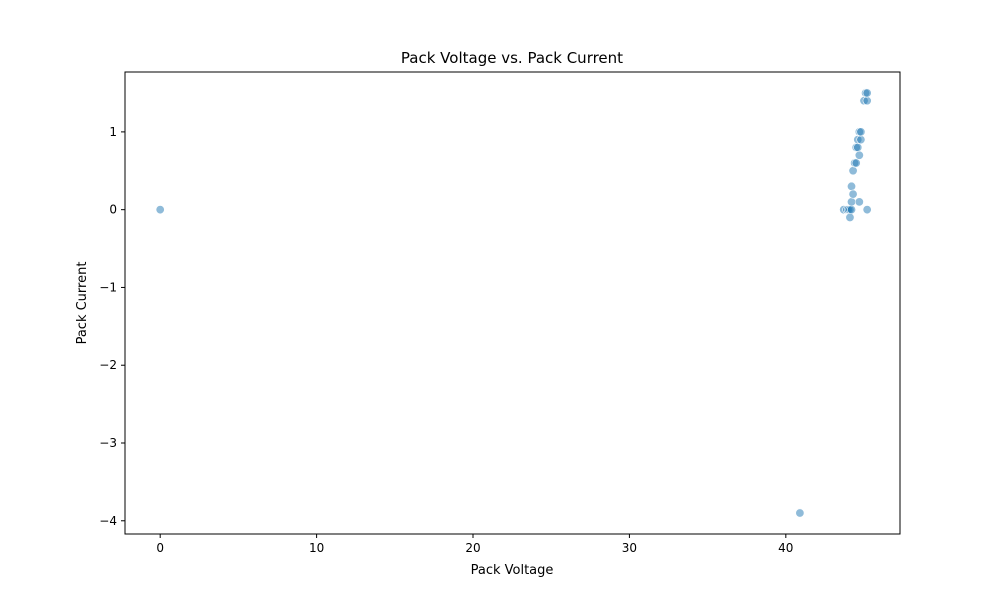 The height and width of the screenshot is (600, 1000). What do you see at coordinates (108, 521) in the screenshot?
I see `y-tick-label: −4` at bounding box center [108, 521].